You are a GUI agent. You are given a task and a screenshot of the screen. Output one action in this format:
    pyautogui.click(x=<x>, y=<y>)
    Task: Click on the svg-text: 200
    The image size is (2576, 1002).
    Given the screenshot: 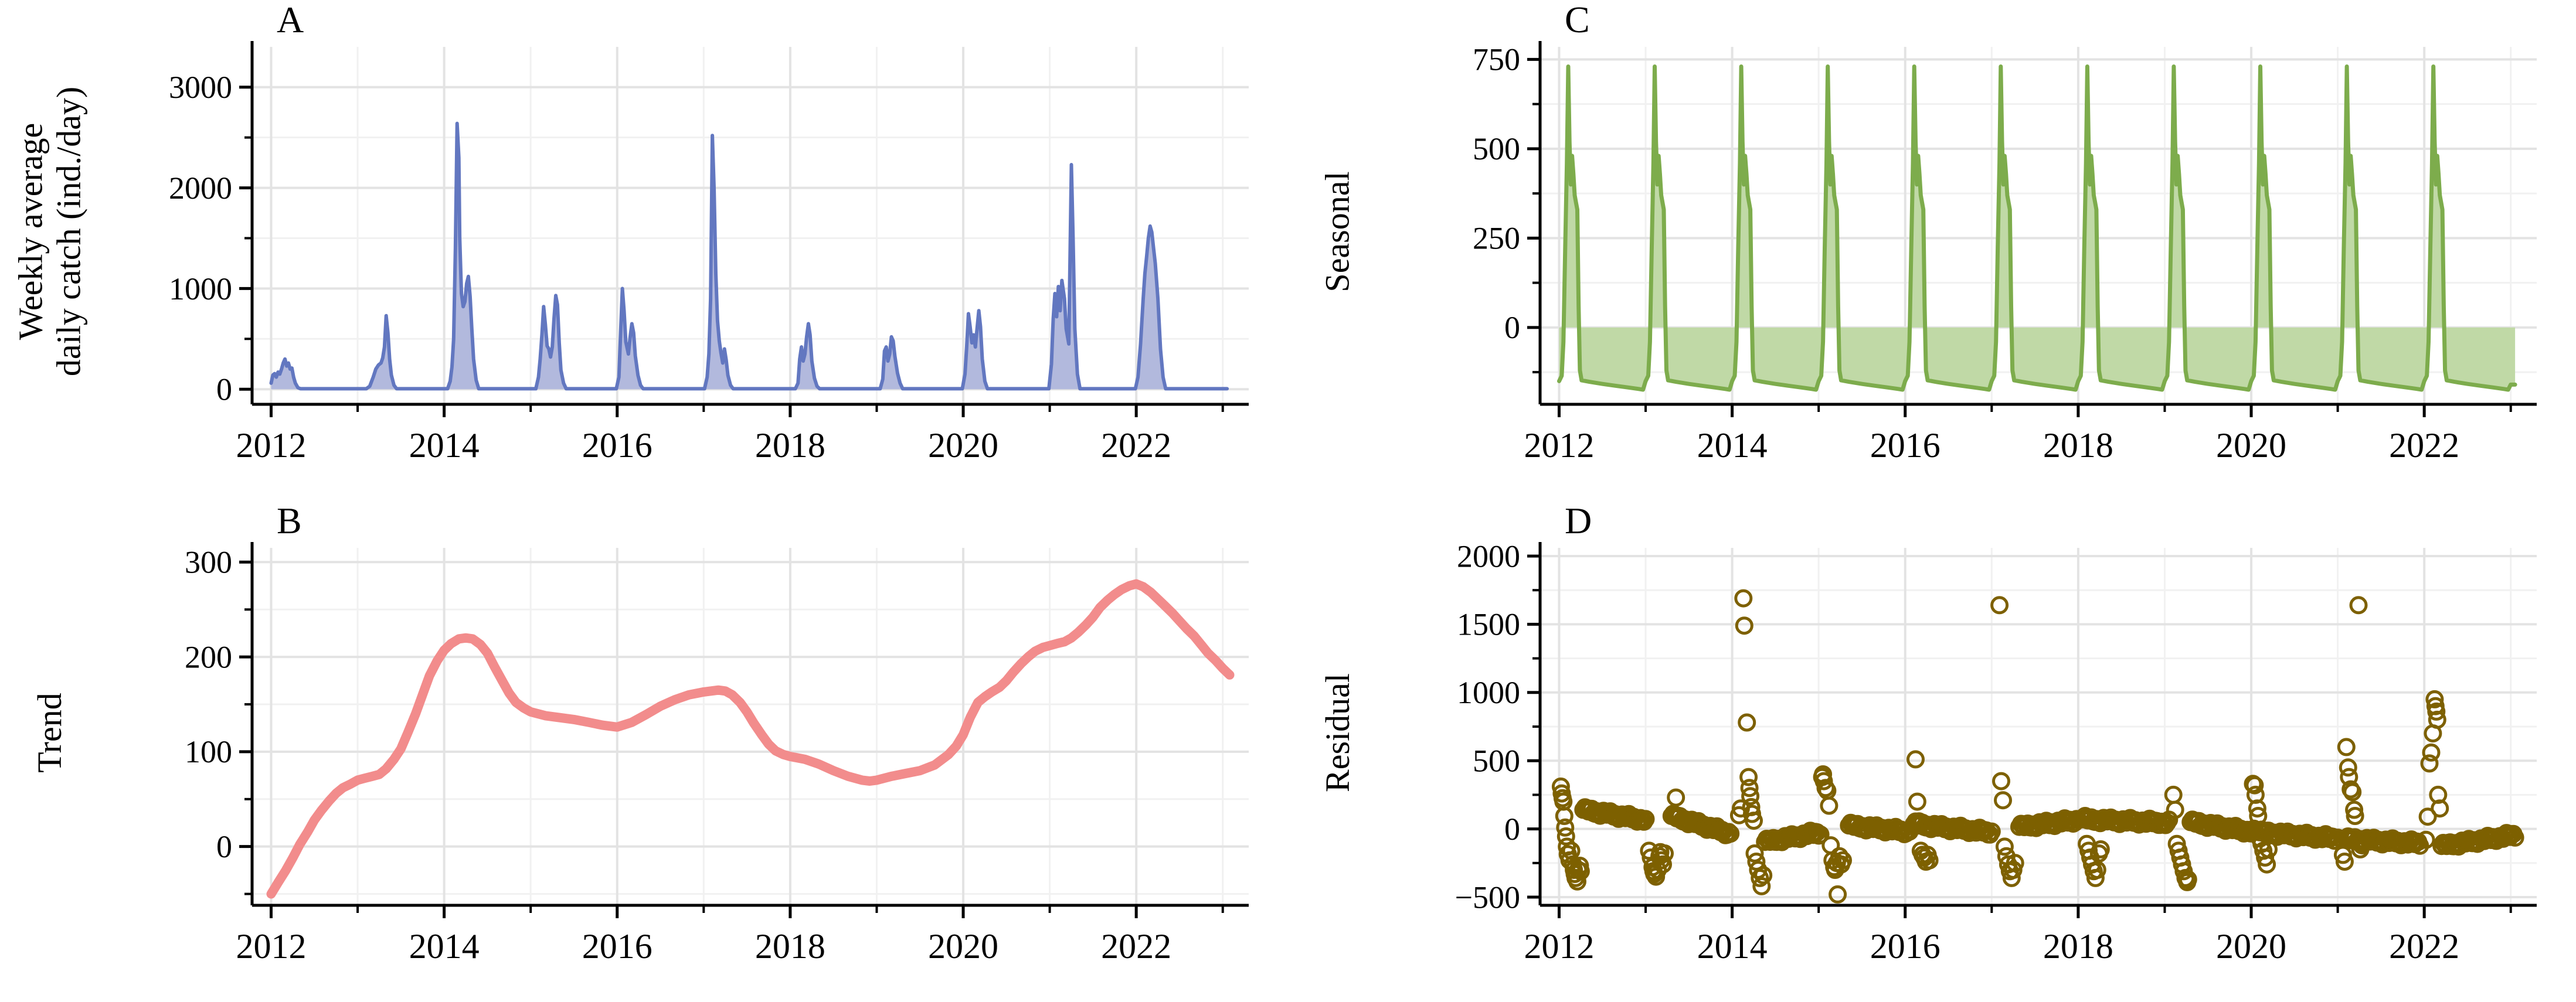 What is the action you would take?
    pyautogui.click(x=209, y=657)
    